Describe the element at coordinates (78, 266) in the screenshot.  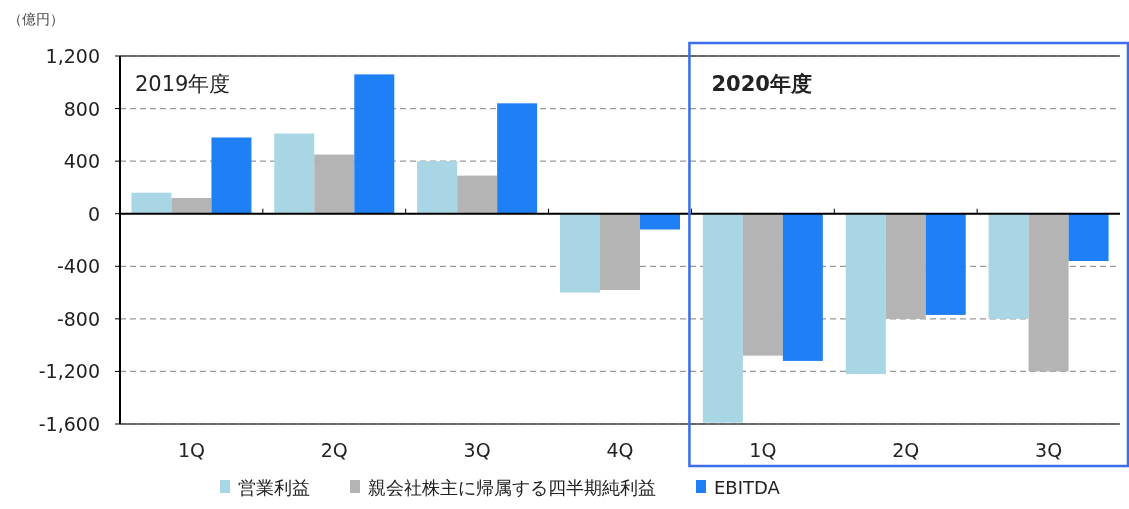
I see `y-tick-label: -400` at that location.